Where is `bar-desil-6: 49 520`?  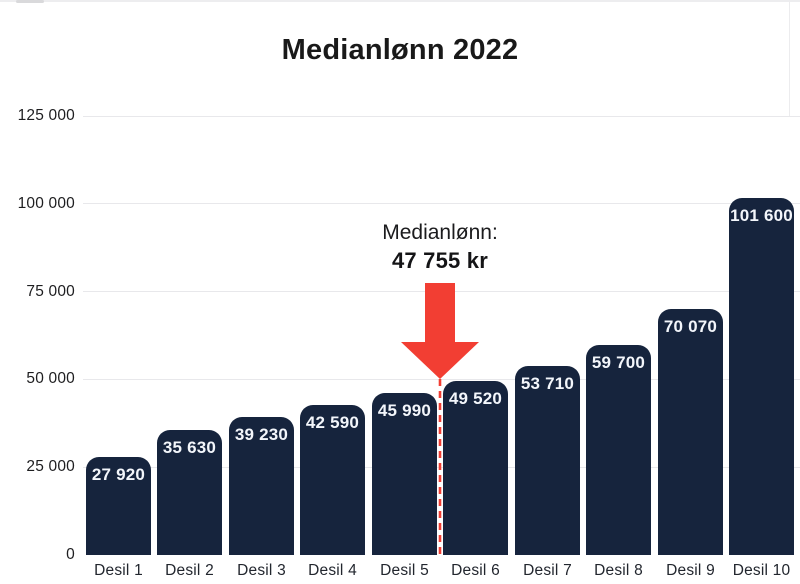 bar-desil-6: 49 520 is located at coordinates (475, 468).